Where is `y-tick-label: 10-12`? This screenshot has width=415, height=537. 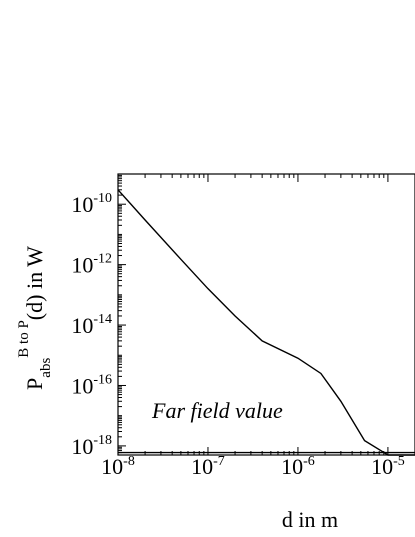 y-tick-label: 10-12 is located at coordinates (91, 265).